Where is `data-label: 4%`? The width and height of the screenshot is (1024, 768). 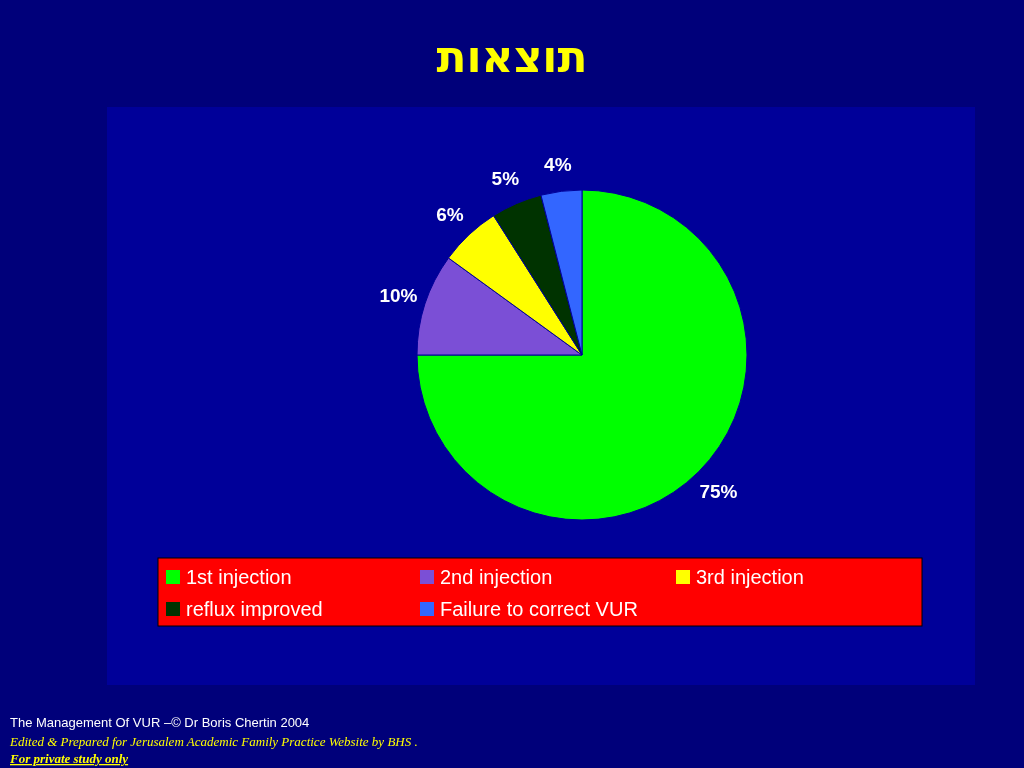
data-label: 4% is located at coordinates (558, 164).